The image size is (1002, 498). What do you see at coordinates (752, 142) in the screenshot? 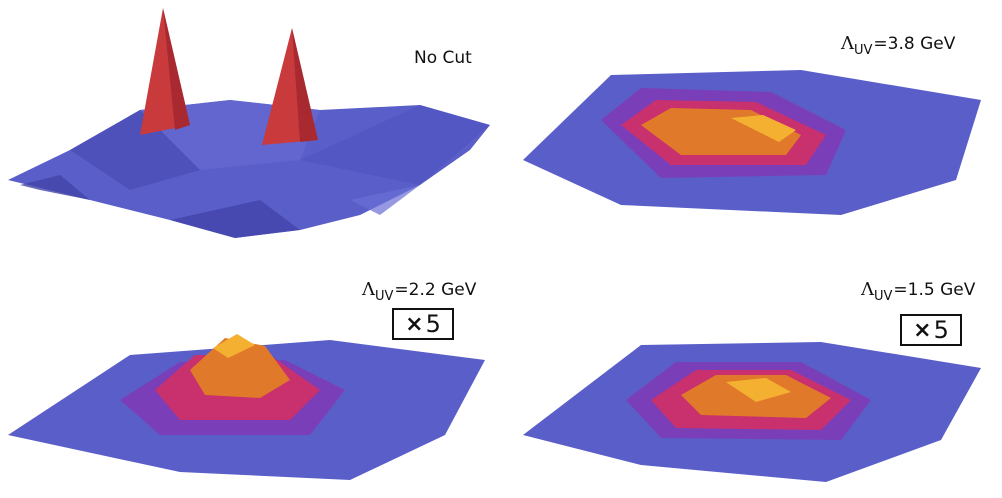
I see `surface-3p8-graphic` at bounding box center [752, 142].